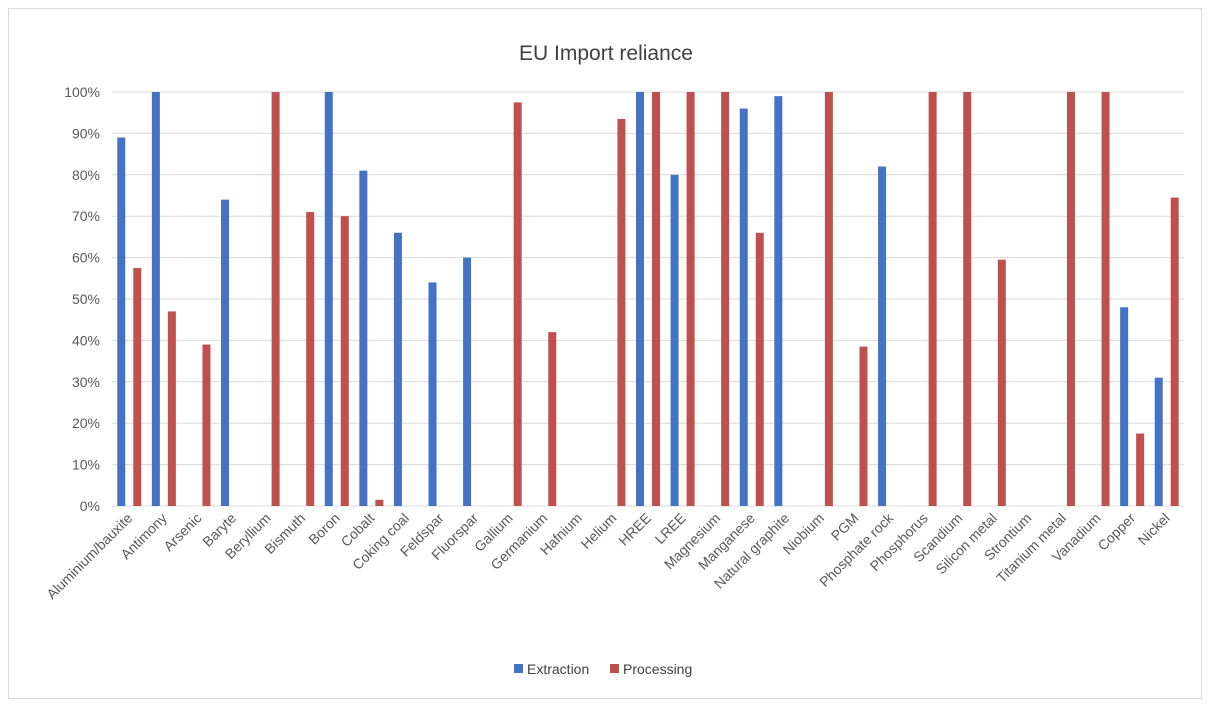 The height and width of the screenshot is (709, 1212). Describe the element at coordinates (86, 465) in the screenshot. I see `y-tick-label: 10%` at that location.